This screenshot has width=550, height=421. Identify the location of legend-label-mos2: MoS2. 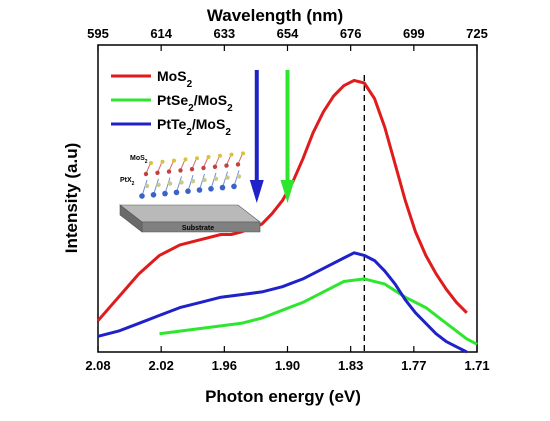
(175, 79).